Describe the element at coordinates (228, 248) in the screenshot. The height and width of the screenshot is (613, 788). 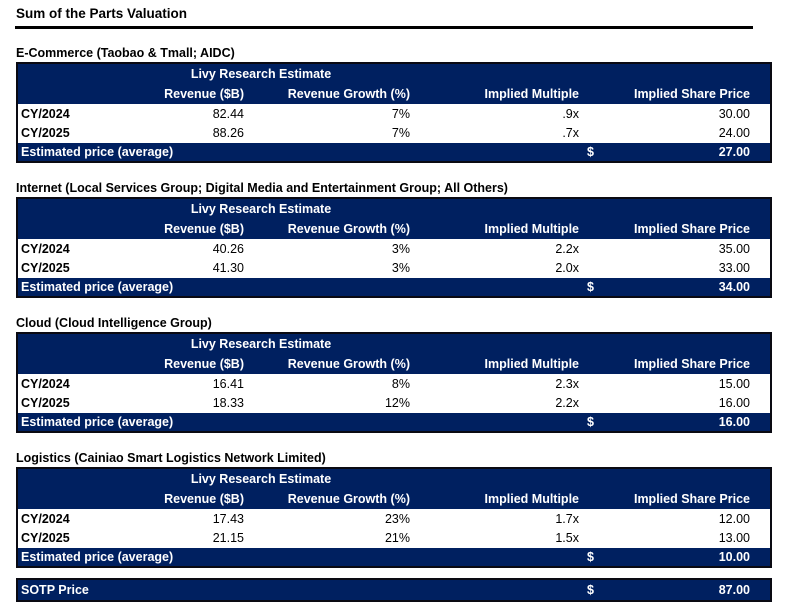
I see `revenue-cell: 40.26` at that location.